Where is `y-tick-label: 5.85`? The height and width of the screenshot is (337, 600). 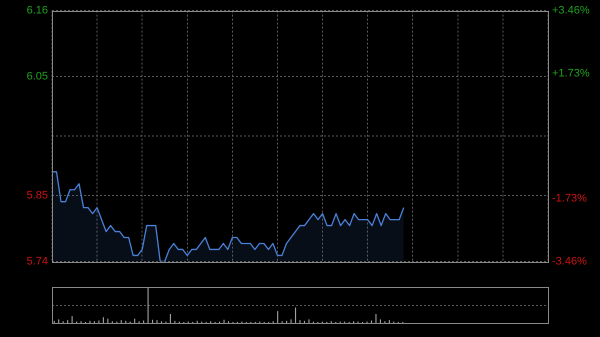
y-tick-label: 5.85 is located at coordinates (37, 196).